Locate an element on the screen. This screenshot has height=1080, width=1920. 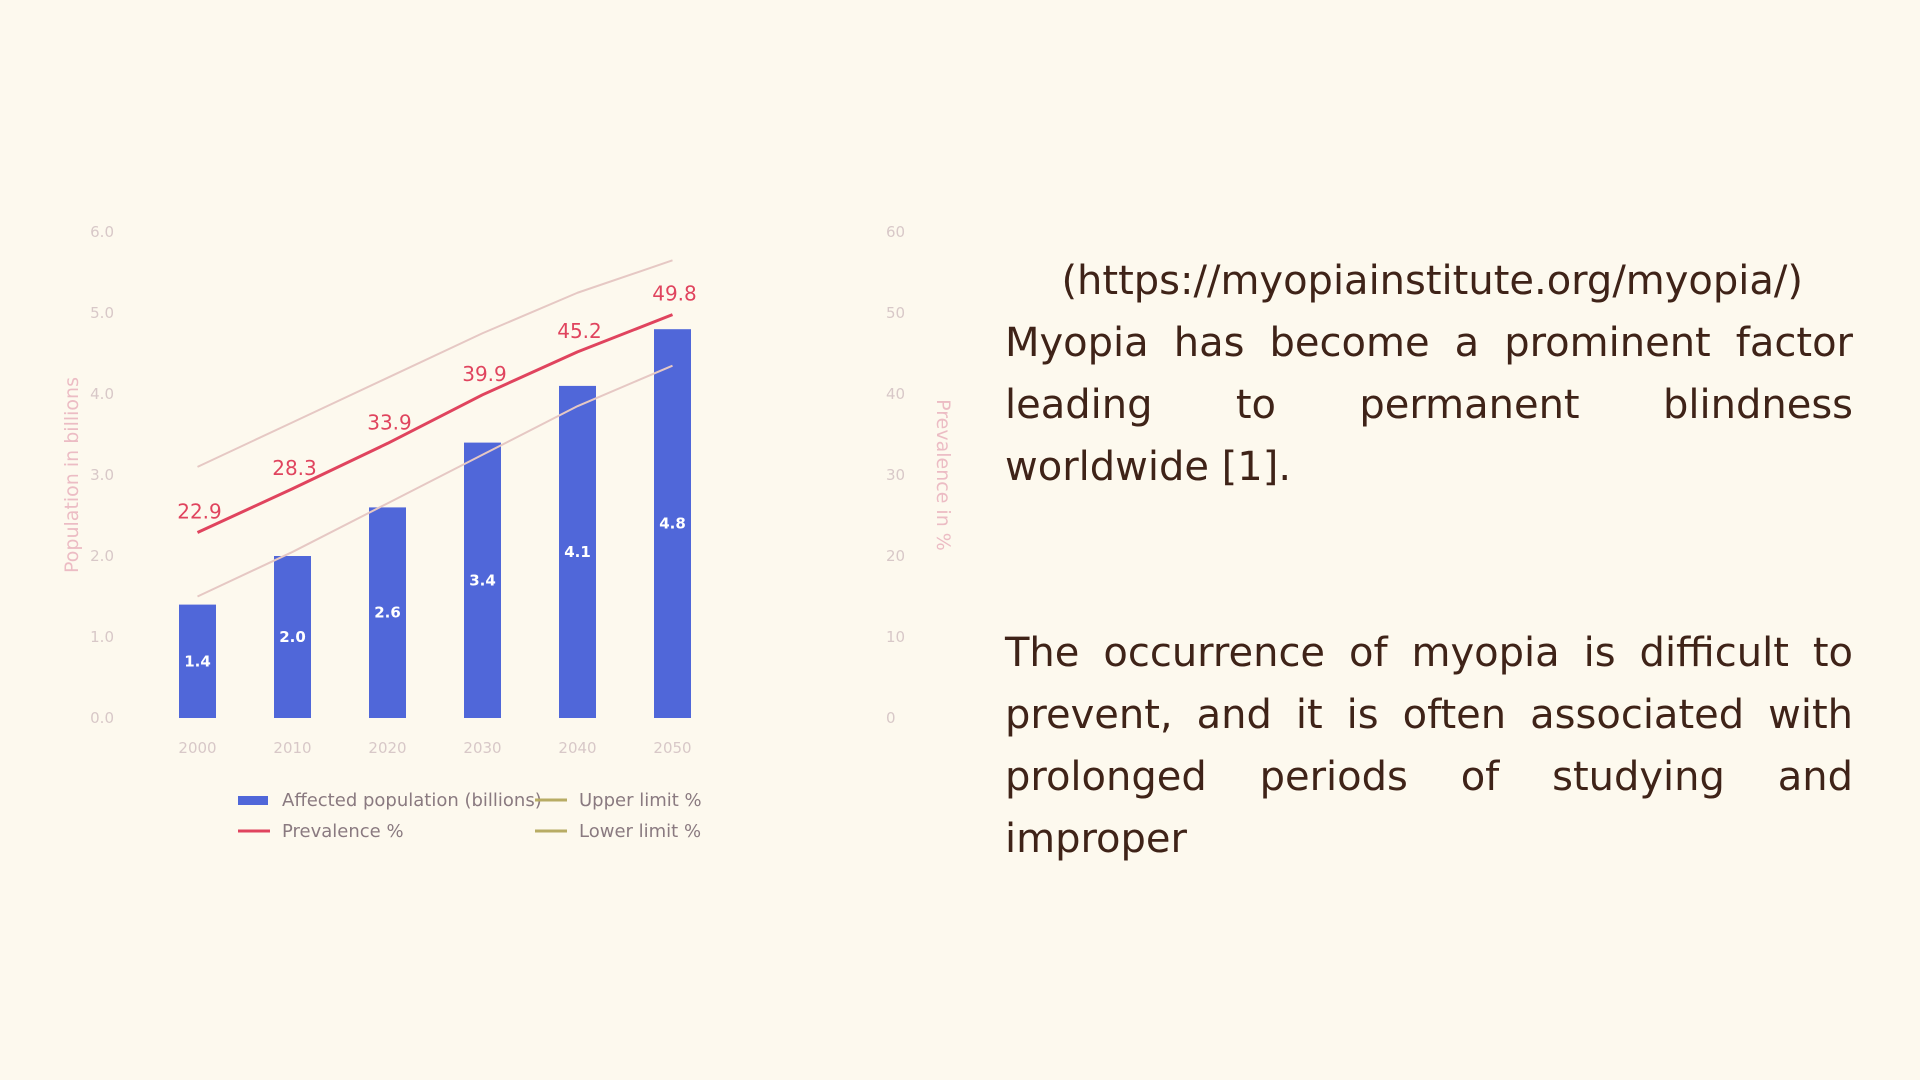
y-tick-left: 3.0 is located at coordinates (102, 475).